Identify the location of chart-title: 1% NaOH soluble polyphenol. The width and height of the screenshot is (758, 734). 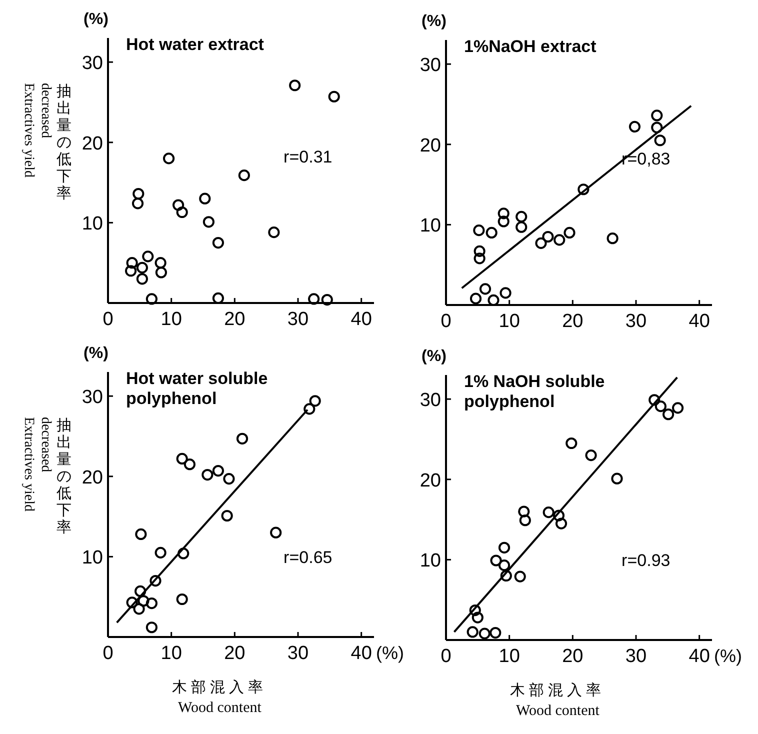
(534, 391).